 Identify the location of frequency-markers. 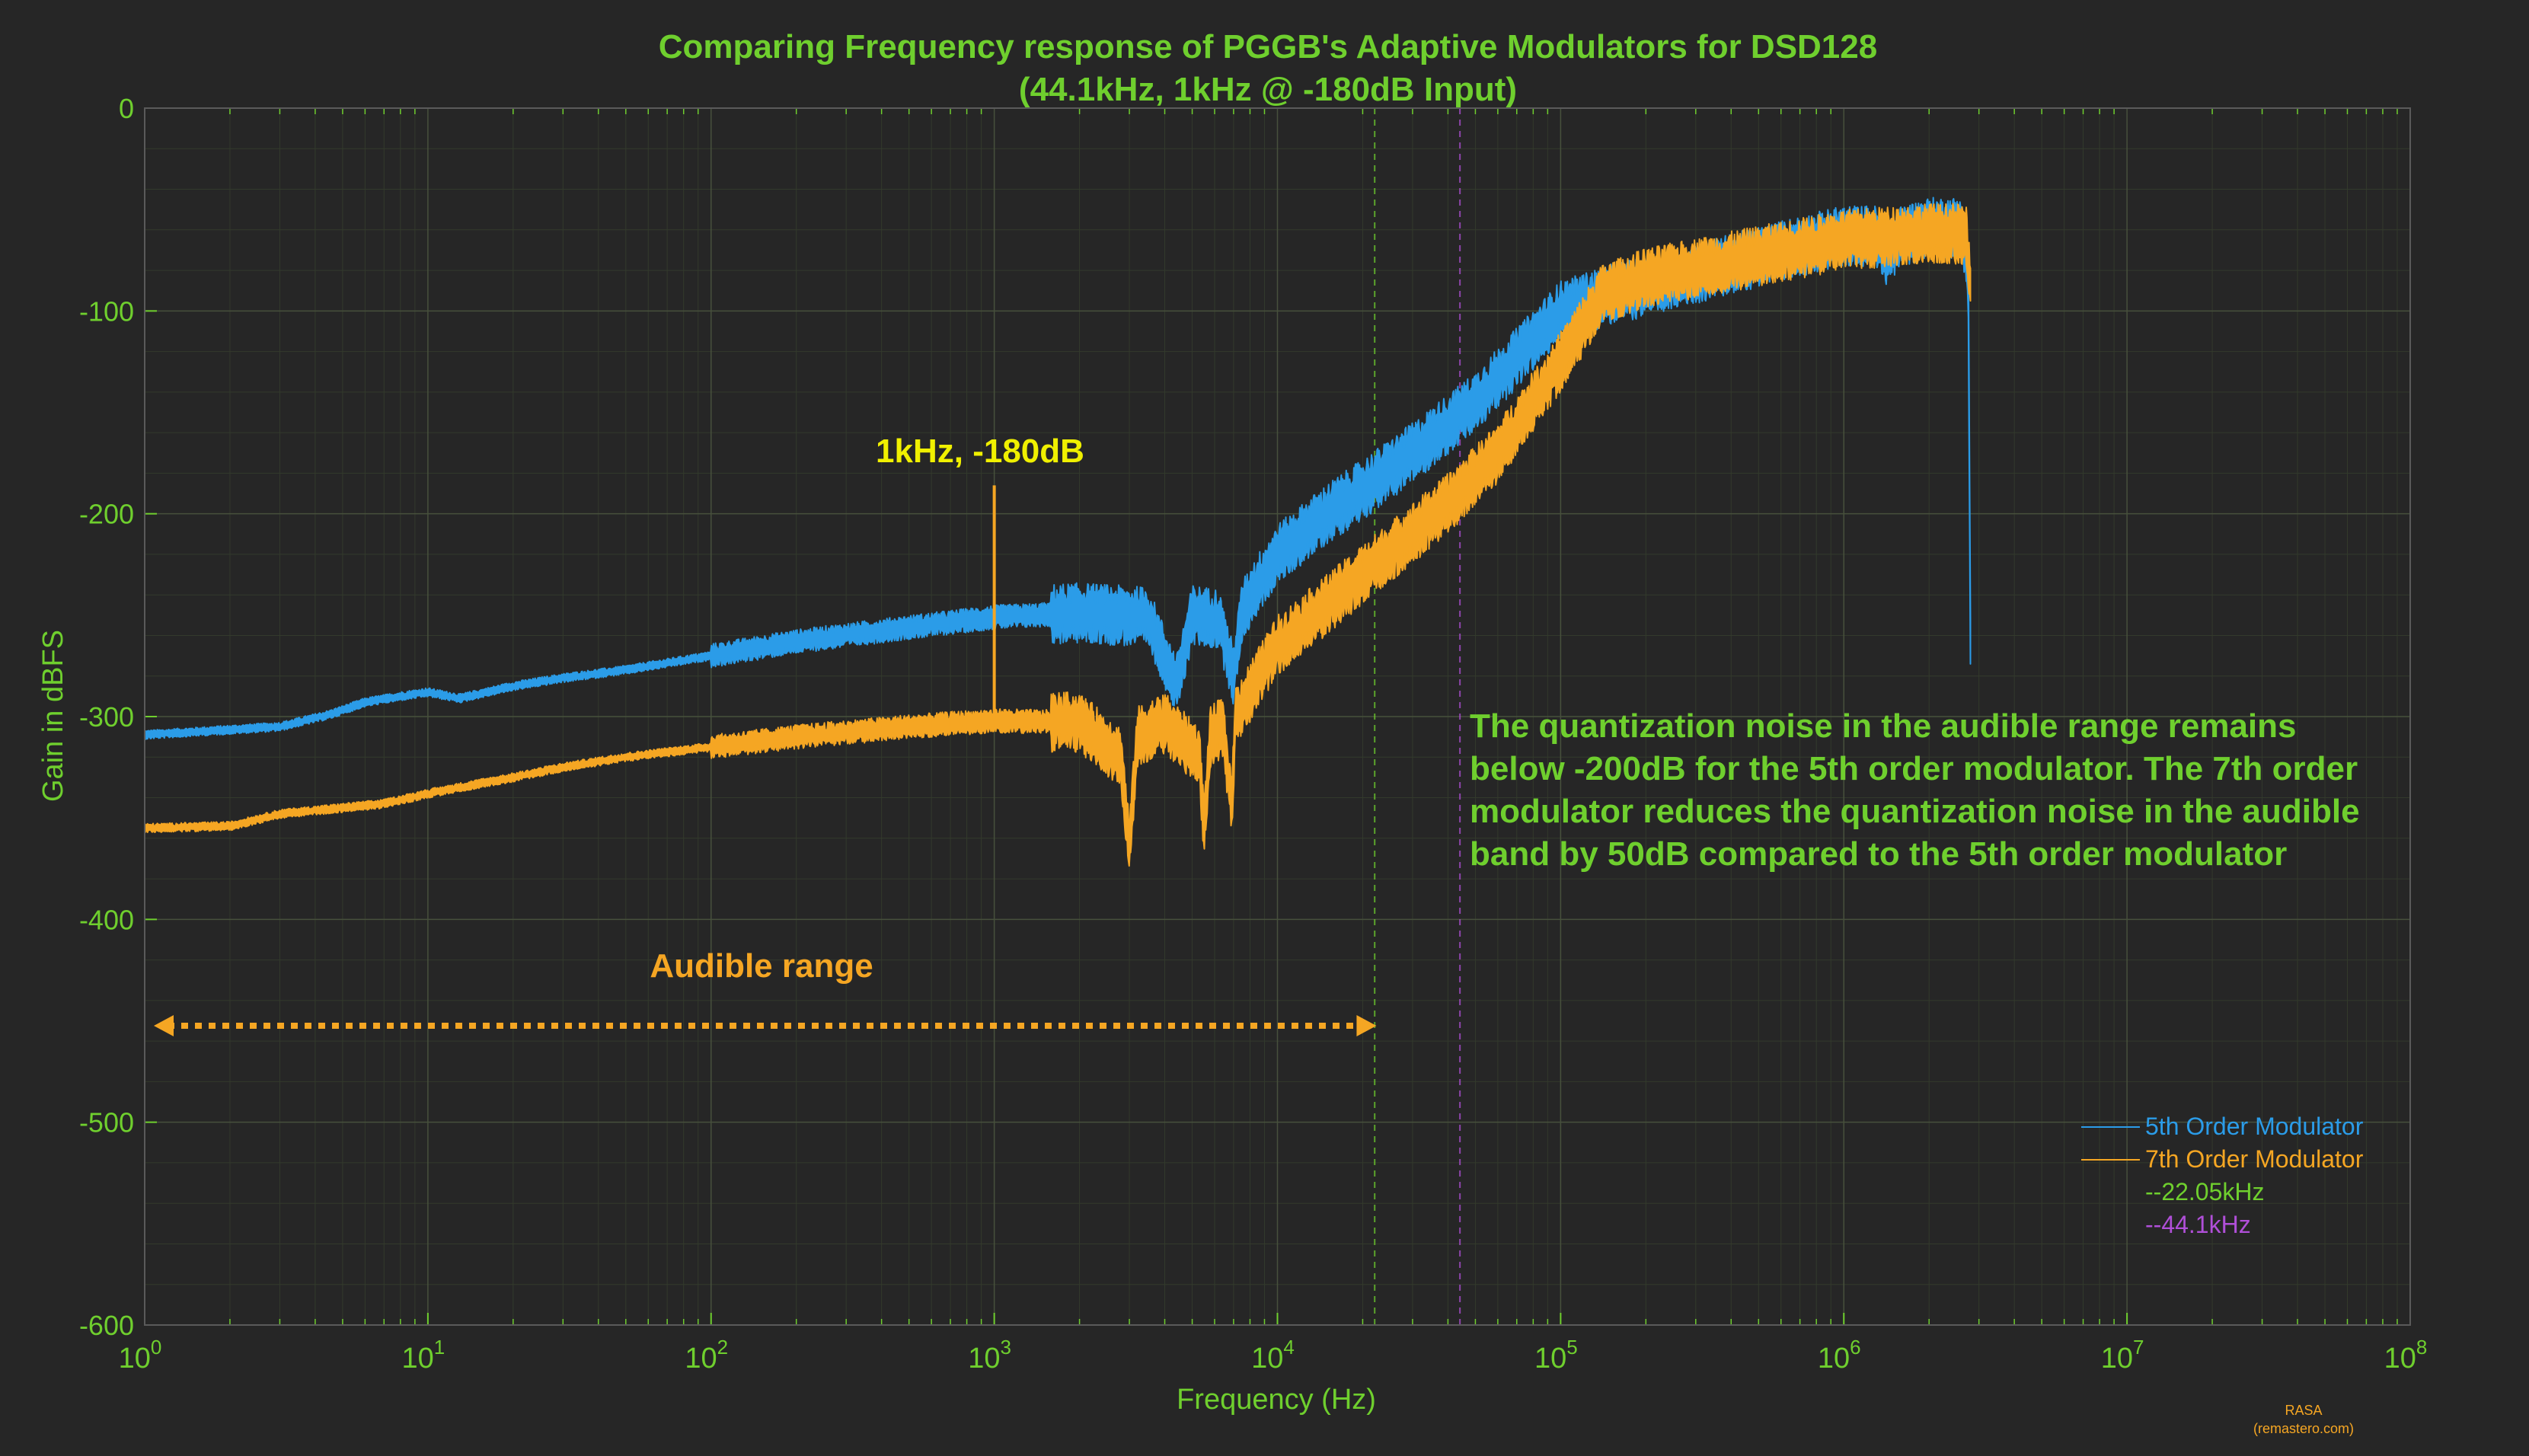
(1418, 716).